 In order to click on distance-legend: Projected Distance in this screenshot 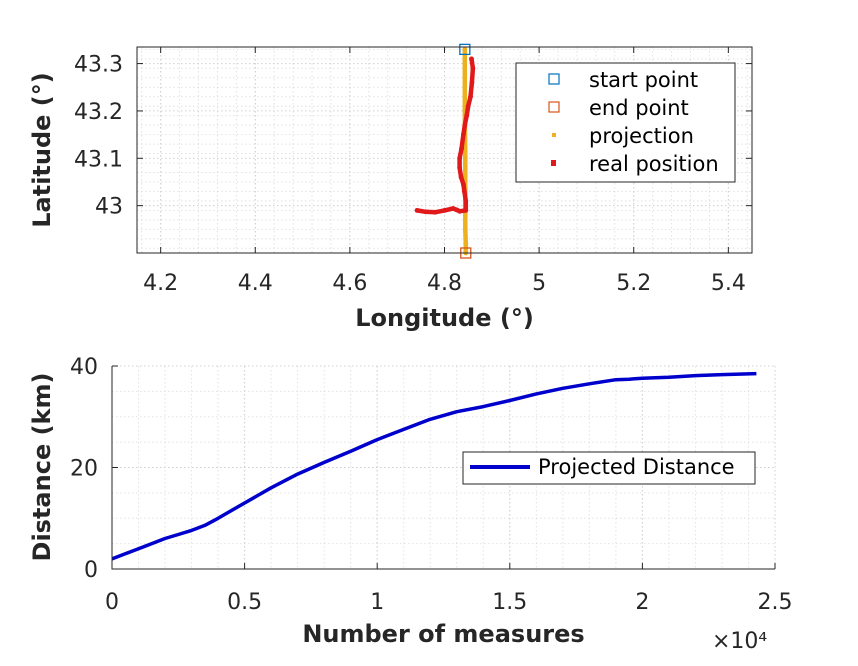, I will do `click(609, 468)`.